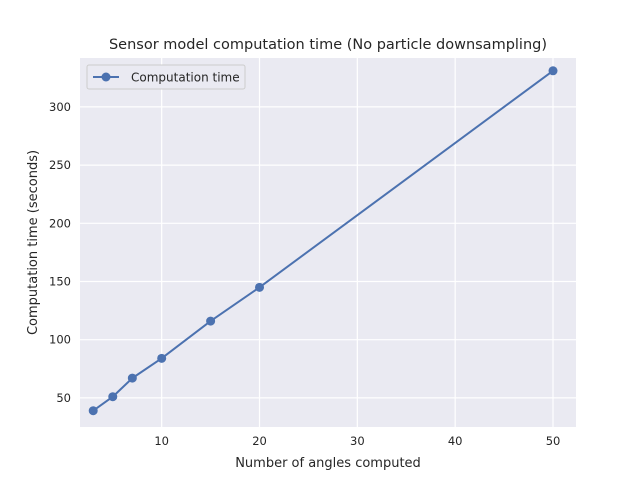  Describe the element at coordinates (328, 463) in the screenshot. I see `x-axis-label: Number of angles computed` at that location.